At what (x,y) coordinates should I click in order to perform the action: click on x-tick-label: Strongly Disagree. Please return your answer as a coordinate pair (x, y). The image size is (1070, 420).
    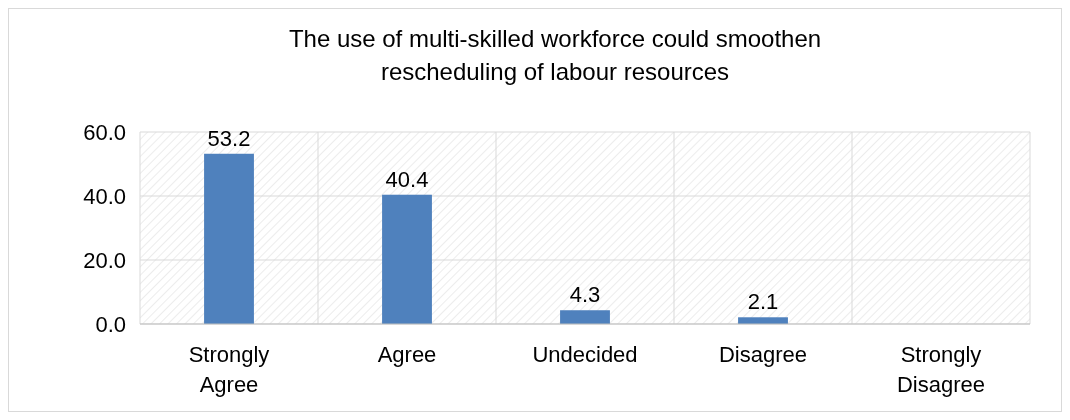
    Looking at the image, I should click on (941, 369).